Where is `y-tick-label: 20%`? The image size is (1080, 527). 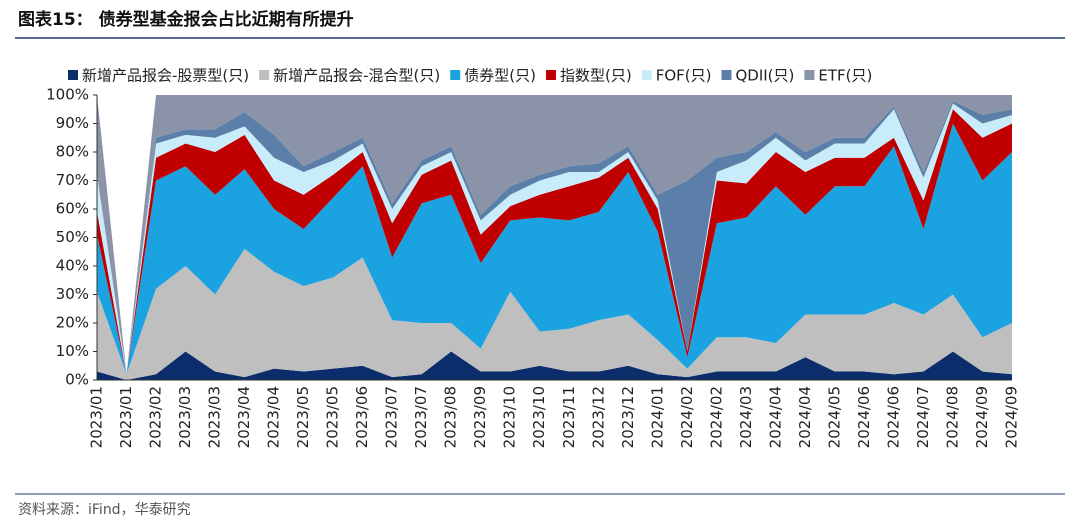
y-tick-label: 20% is located at coordinates (72, 323).